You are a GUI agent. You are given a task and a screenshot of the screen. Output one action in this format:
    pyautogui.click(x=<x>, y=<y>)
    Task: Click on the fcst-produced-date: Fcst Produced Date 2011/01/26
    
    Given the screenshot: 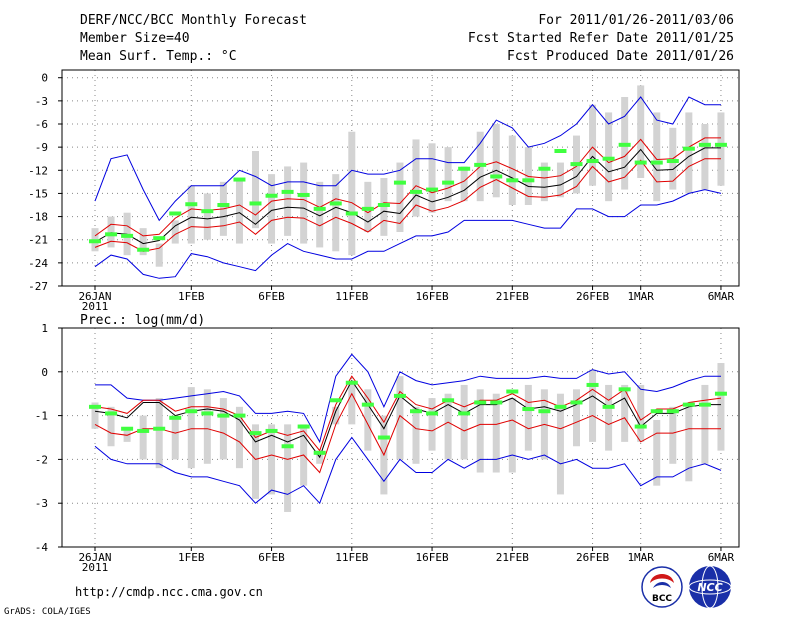 What is the action you would take?
    pyautogui.click(x=620, y=56)
    